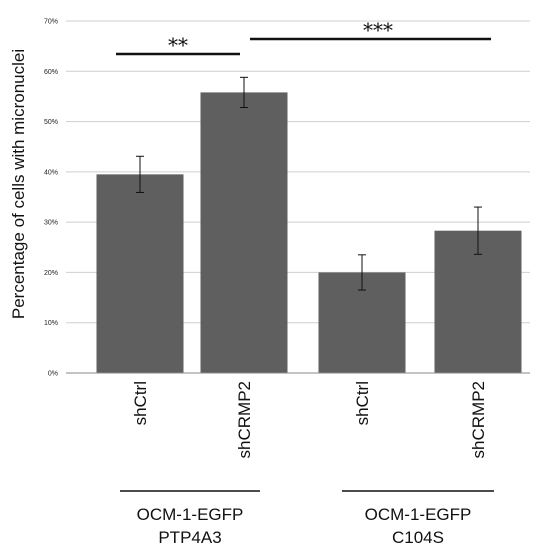  What do you see at coordinates (51, 72) in the screenshot?
I see `y-tick-label: 60%` at bounding box center [51, 72].